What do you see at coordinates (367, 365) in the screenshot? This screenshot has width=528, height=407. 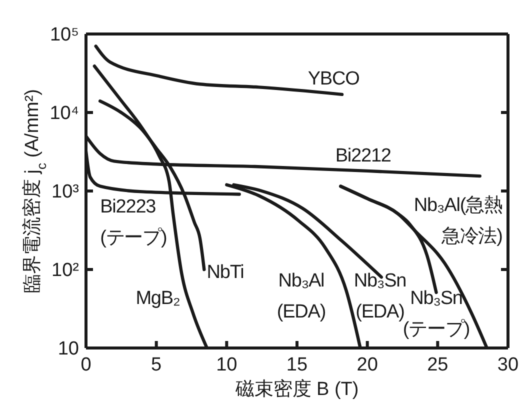 I see `x-tick-label: 20` at bounding box center [367, 365].